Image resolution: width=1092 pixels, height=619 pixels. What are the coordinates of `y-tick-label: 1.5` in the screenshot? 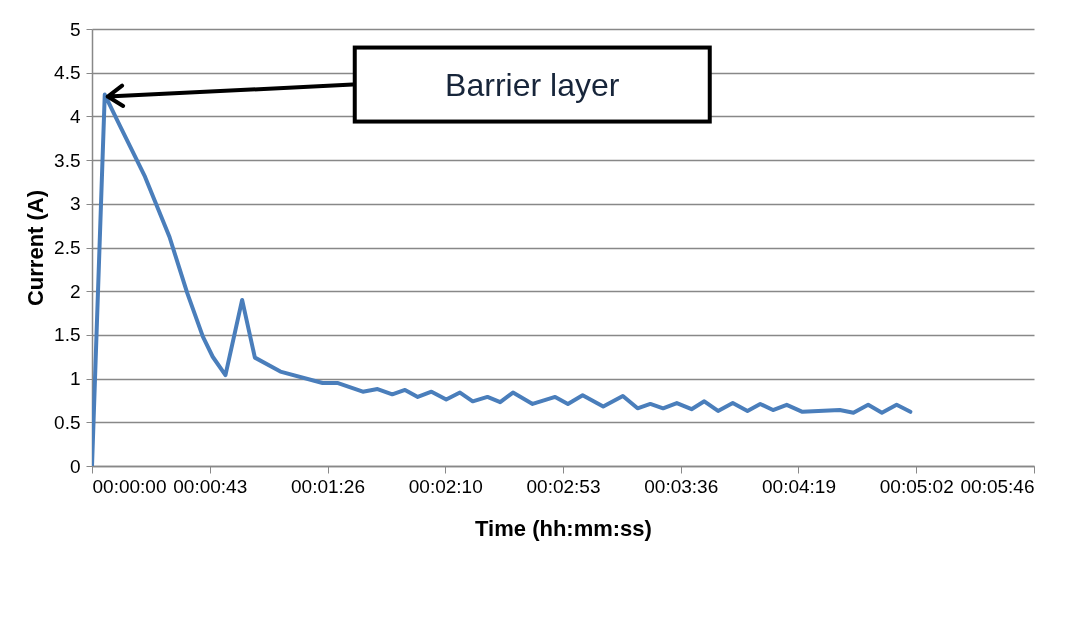 It's located at (67, 335).